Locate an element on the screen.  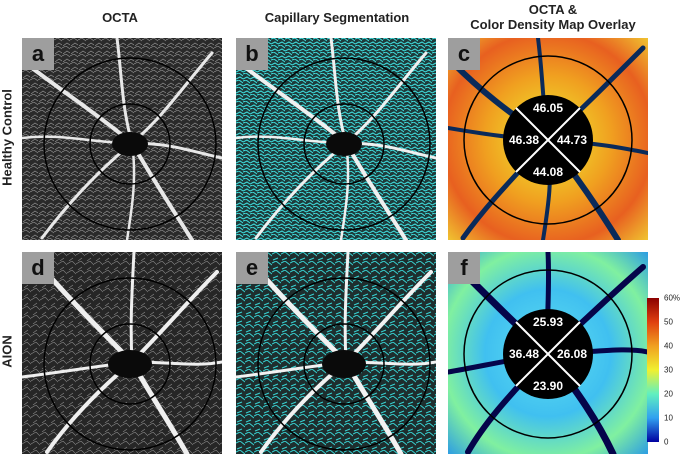
panel-e-segmentation-aion: e is located at coordinates (336, 353).